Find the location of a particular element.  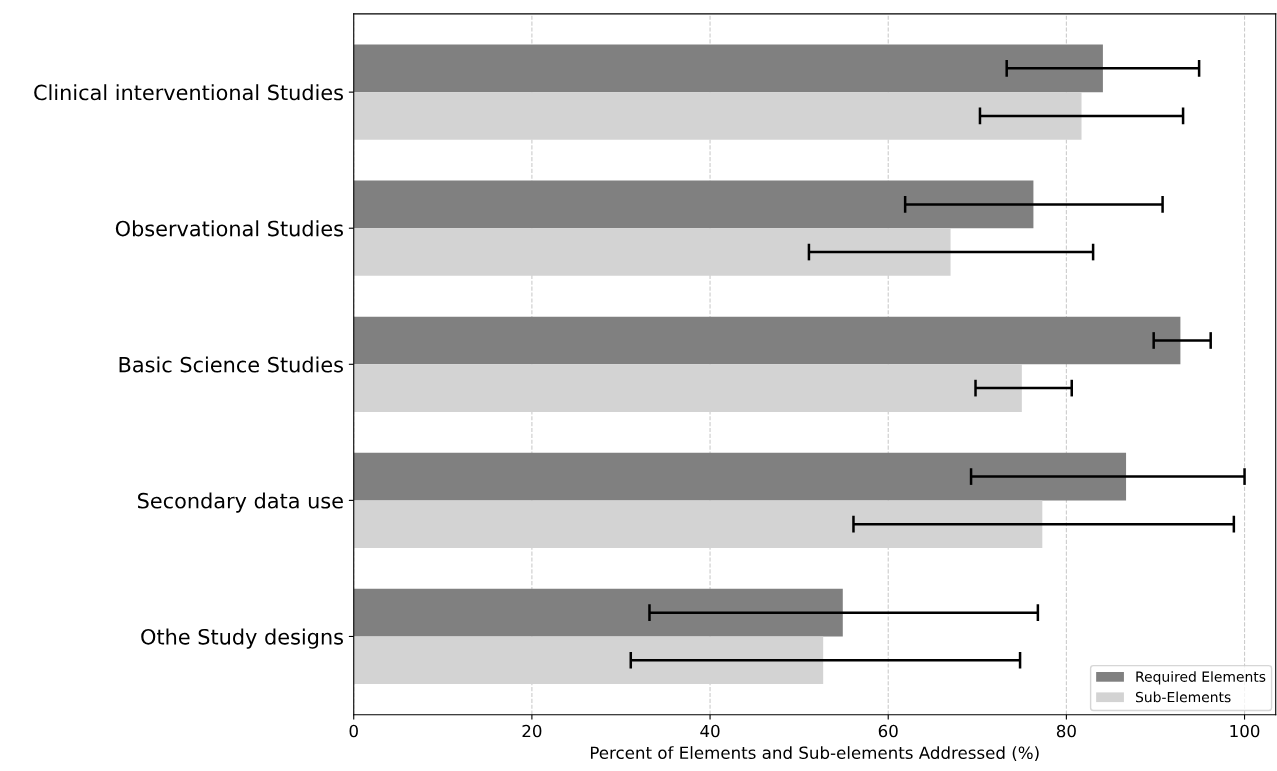

y-tick-label: Basic Science Studies is located at coordinates (231, 364).